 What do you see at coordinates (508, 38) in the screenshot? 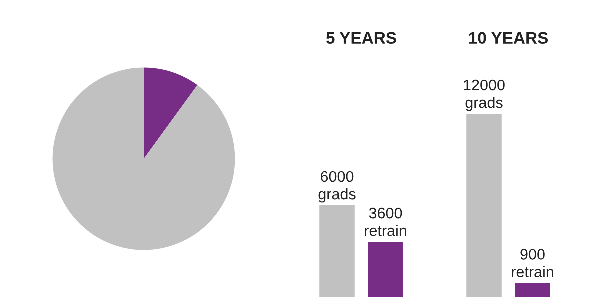
I see `x-tick-label: 10 YEARS` at bounding box center [508, 38].